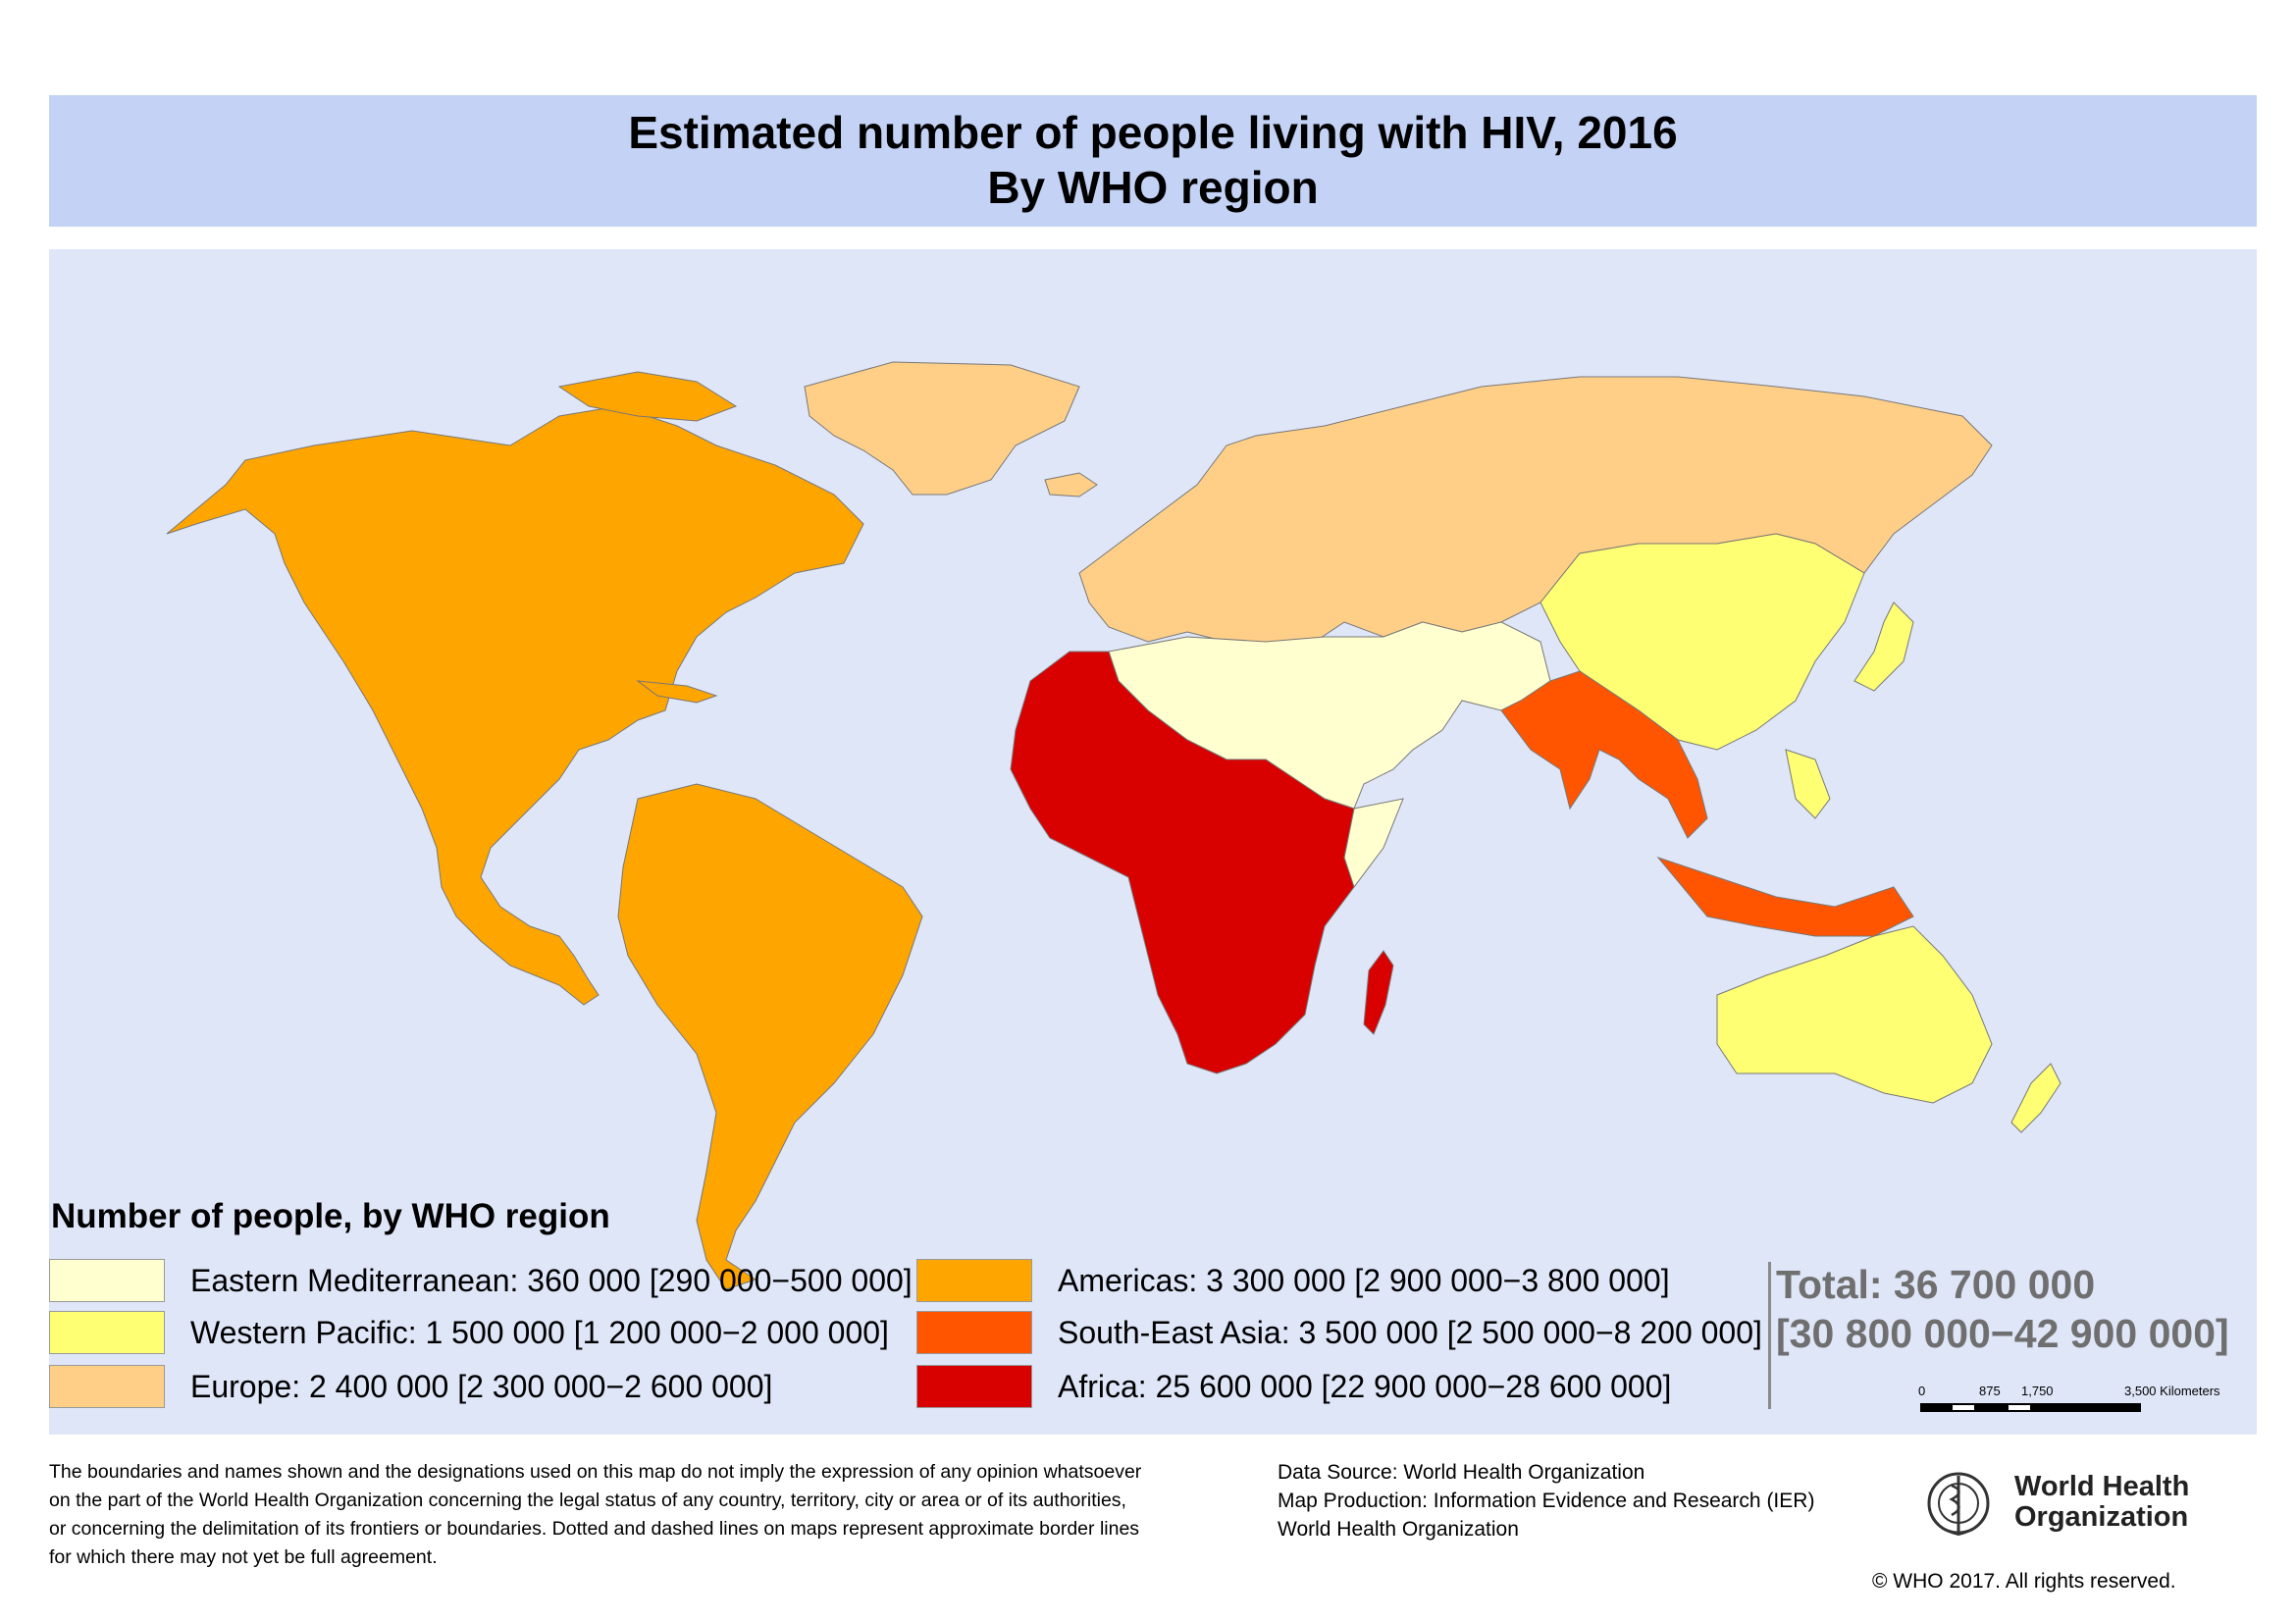 The height and width of the screenshot is (1621, 2296). Describe the element at coordinates (2035, 1098) in the screenshot. I see `region-western-pacific-nz` at that location.